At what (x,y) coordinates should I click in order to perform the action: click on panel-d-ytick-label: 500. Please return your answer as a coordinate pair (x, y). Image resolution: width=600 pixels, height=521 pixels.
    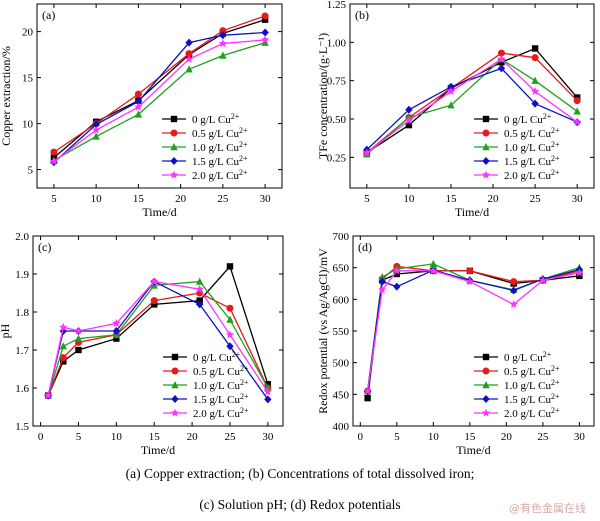
    Looking at the image, I should click on (341, 364).